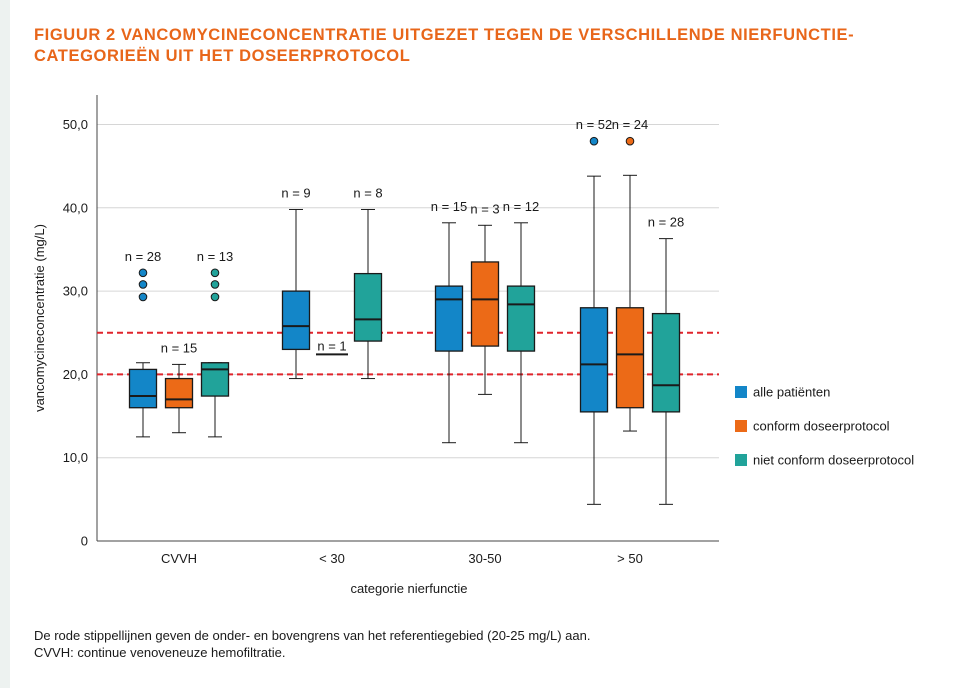 This screenshot has height=688, width=964. I want to click on y-tick-label: 40,0, so click(75, 207).